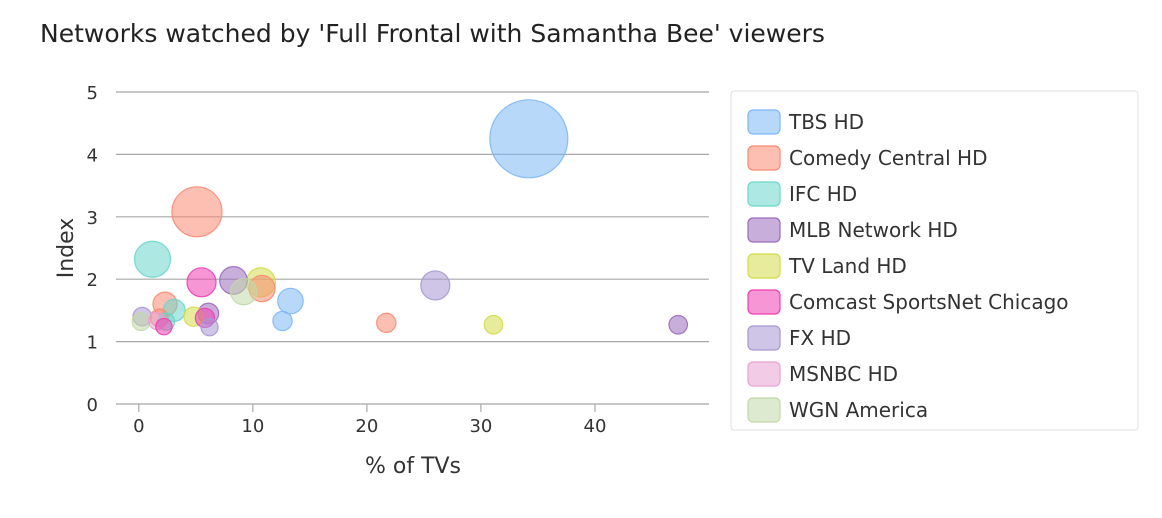  Describe the element at coordinates (92, 218) in the screenshot. I see `y-tick-label: 3` at that location.